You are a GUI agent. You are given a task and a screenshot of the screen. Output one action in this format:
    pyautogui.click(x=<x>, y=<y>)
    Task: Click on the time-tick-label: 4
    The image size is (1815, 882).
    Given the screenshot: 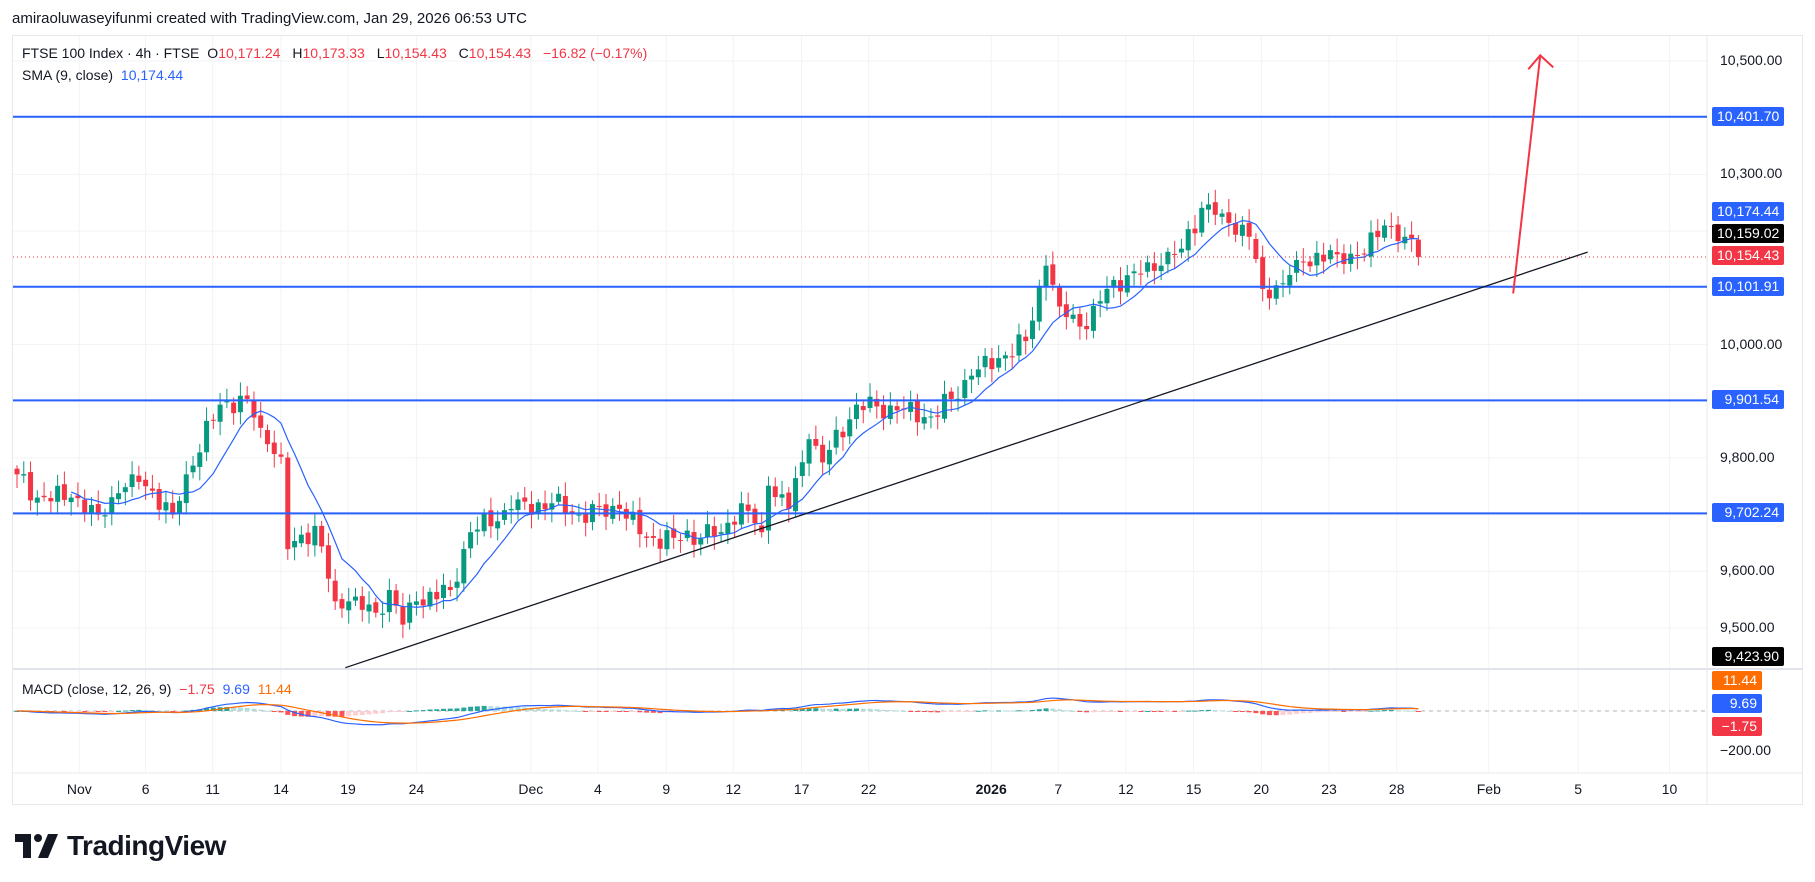 What is the action you would take?
    pyautogui.click(x=597, y=789)
    